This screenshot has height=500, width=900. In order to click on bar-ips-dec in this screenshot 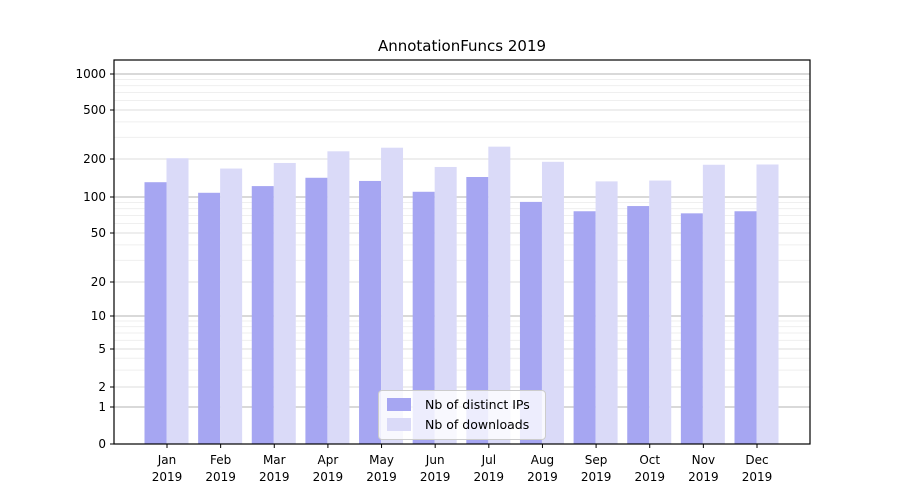, I will do `click(745, 327)`.